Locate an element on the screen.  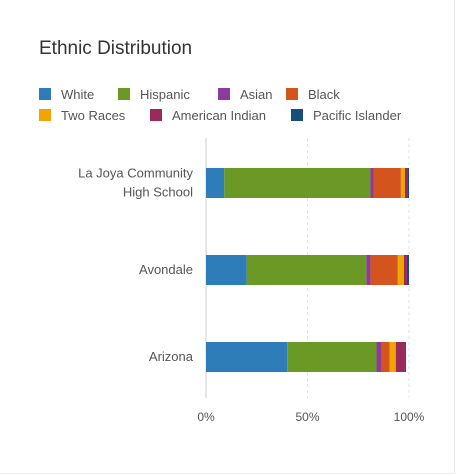
legend-label: Black is located at coordinates (324, 94).